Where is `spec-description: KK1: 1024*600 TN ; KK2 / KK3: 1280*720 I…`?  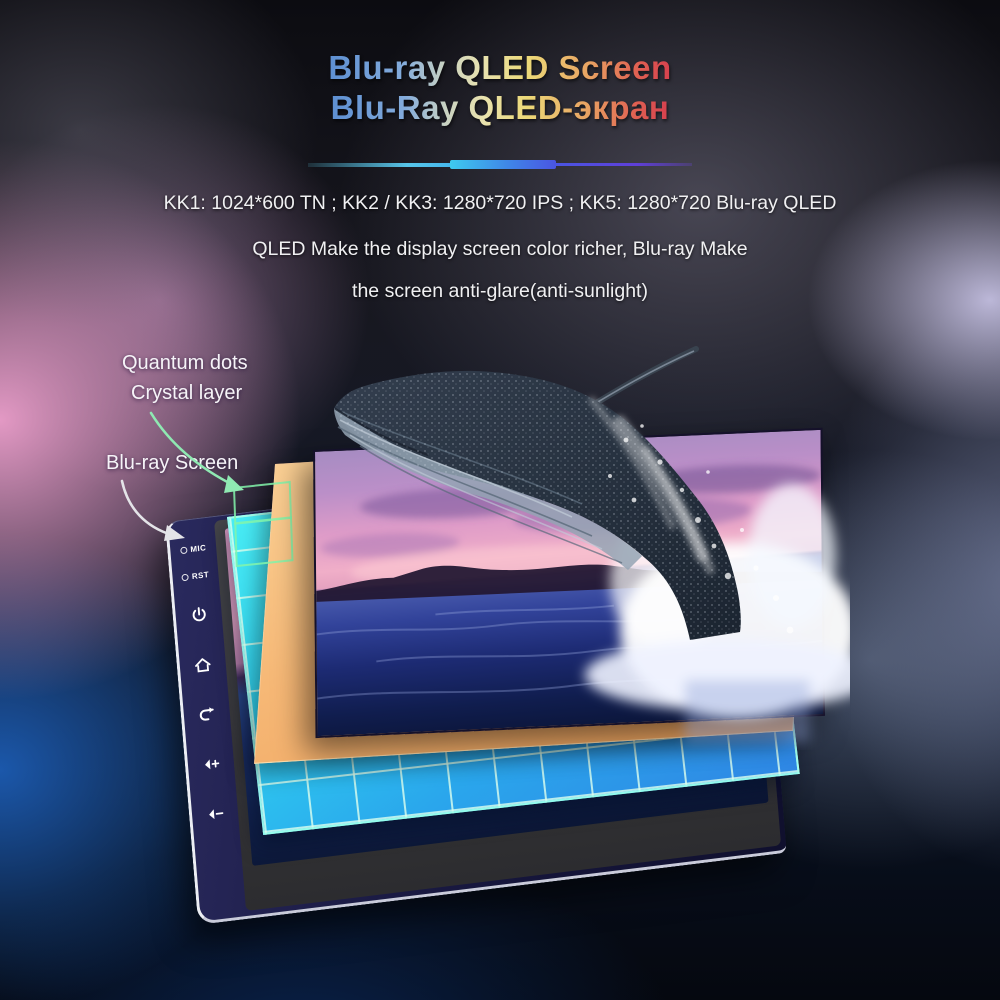 spec-description: KK1: 1024*600 TN ; KK2 / KK3: 1280*720 I… is located at coordinates (500, 247).